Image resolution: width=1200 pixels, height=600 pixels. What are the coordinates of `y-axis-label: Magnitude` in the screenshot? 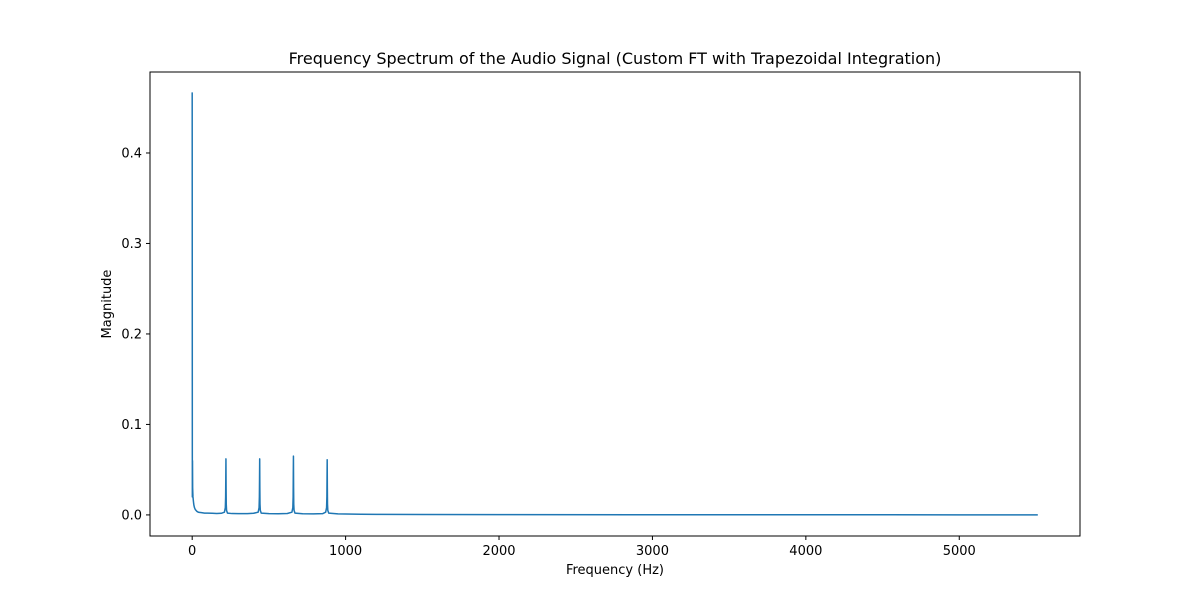 It's located at (107, 304).